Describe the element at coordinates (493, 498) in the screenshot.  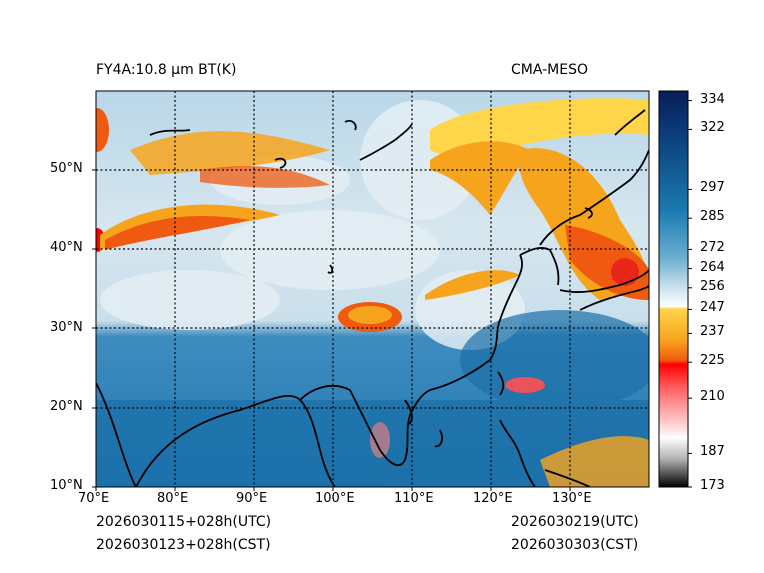
I see `lon-tick-label: 120°E` at that location.